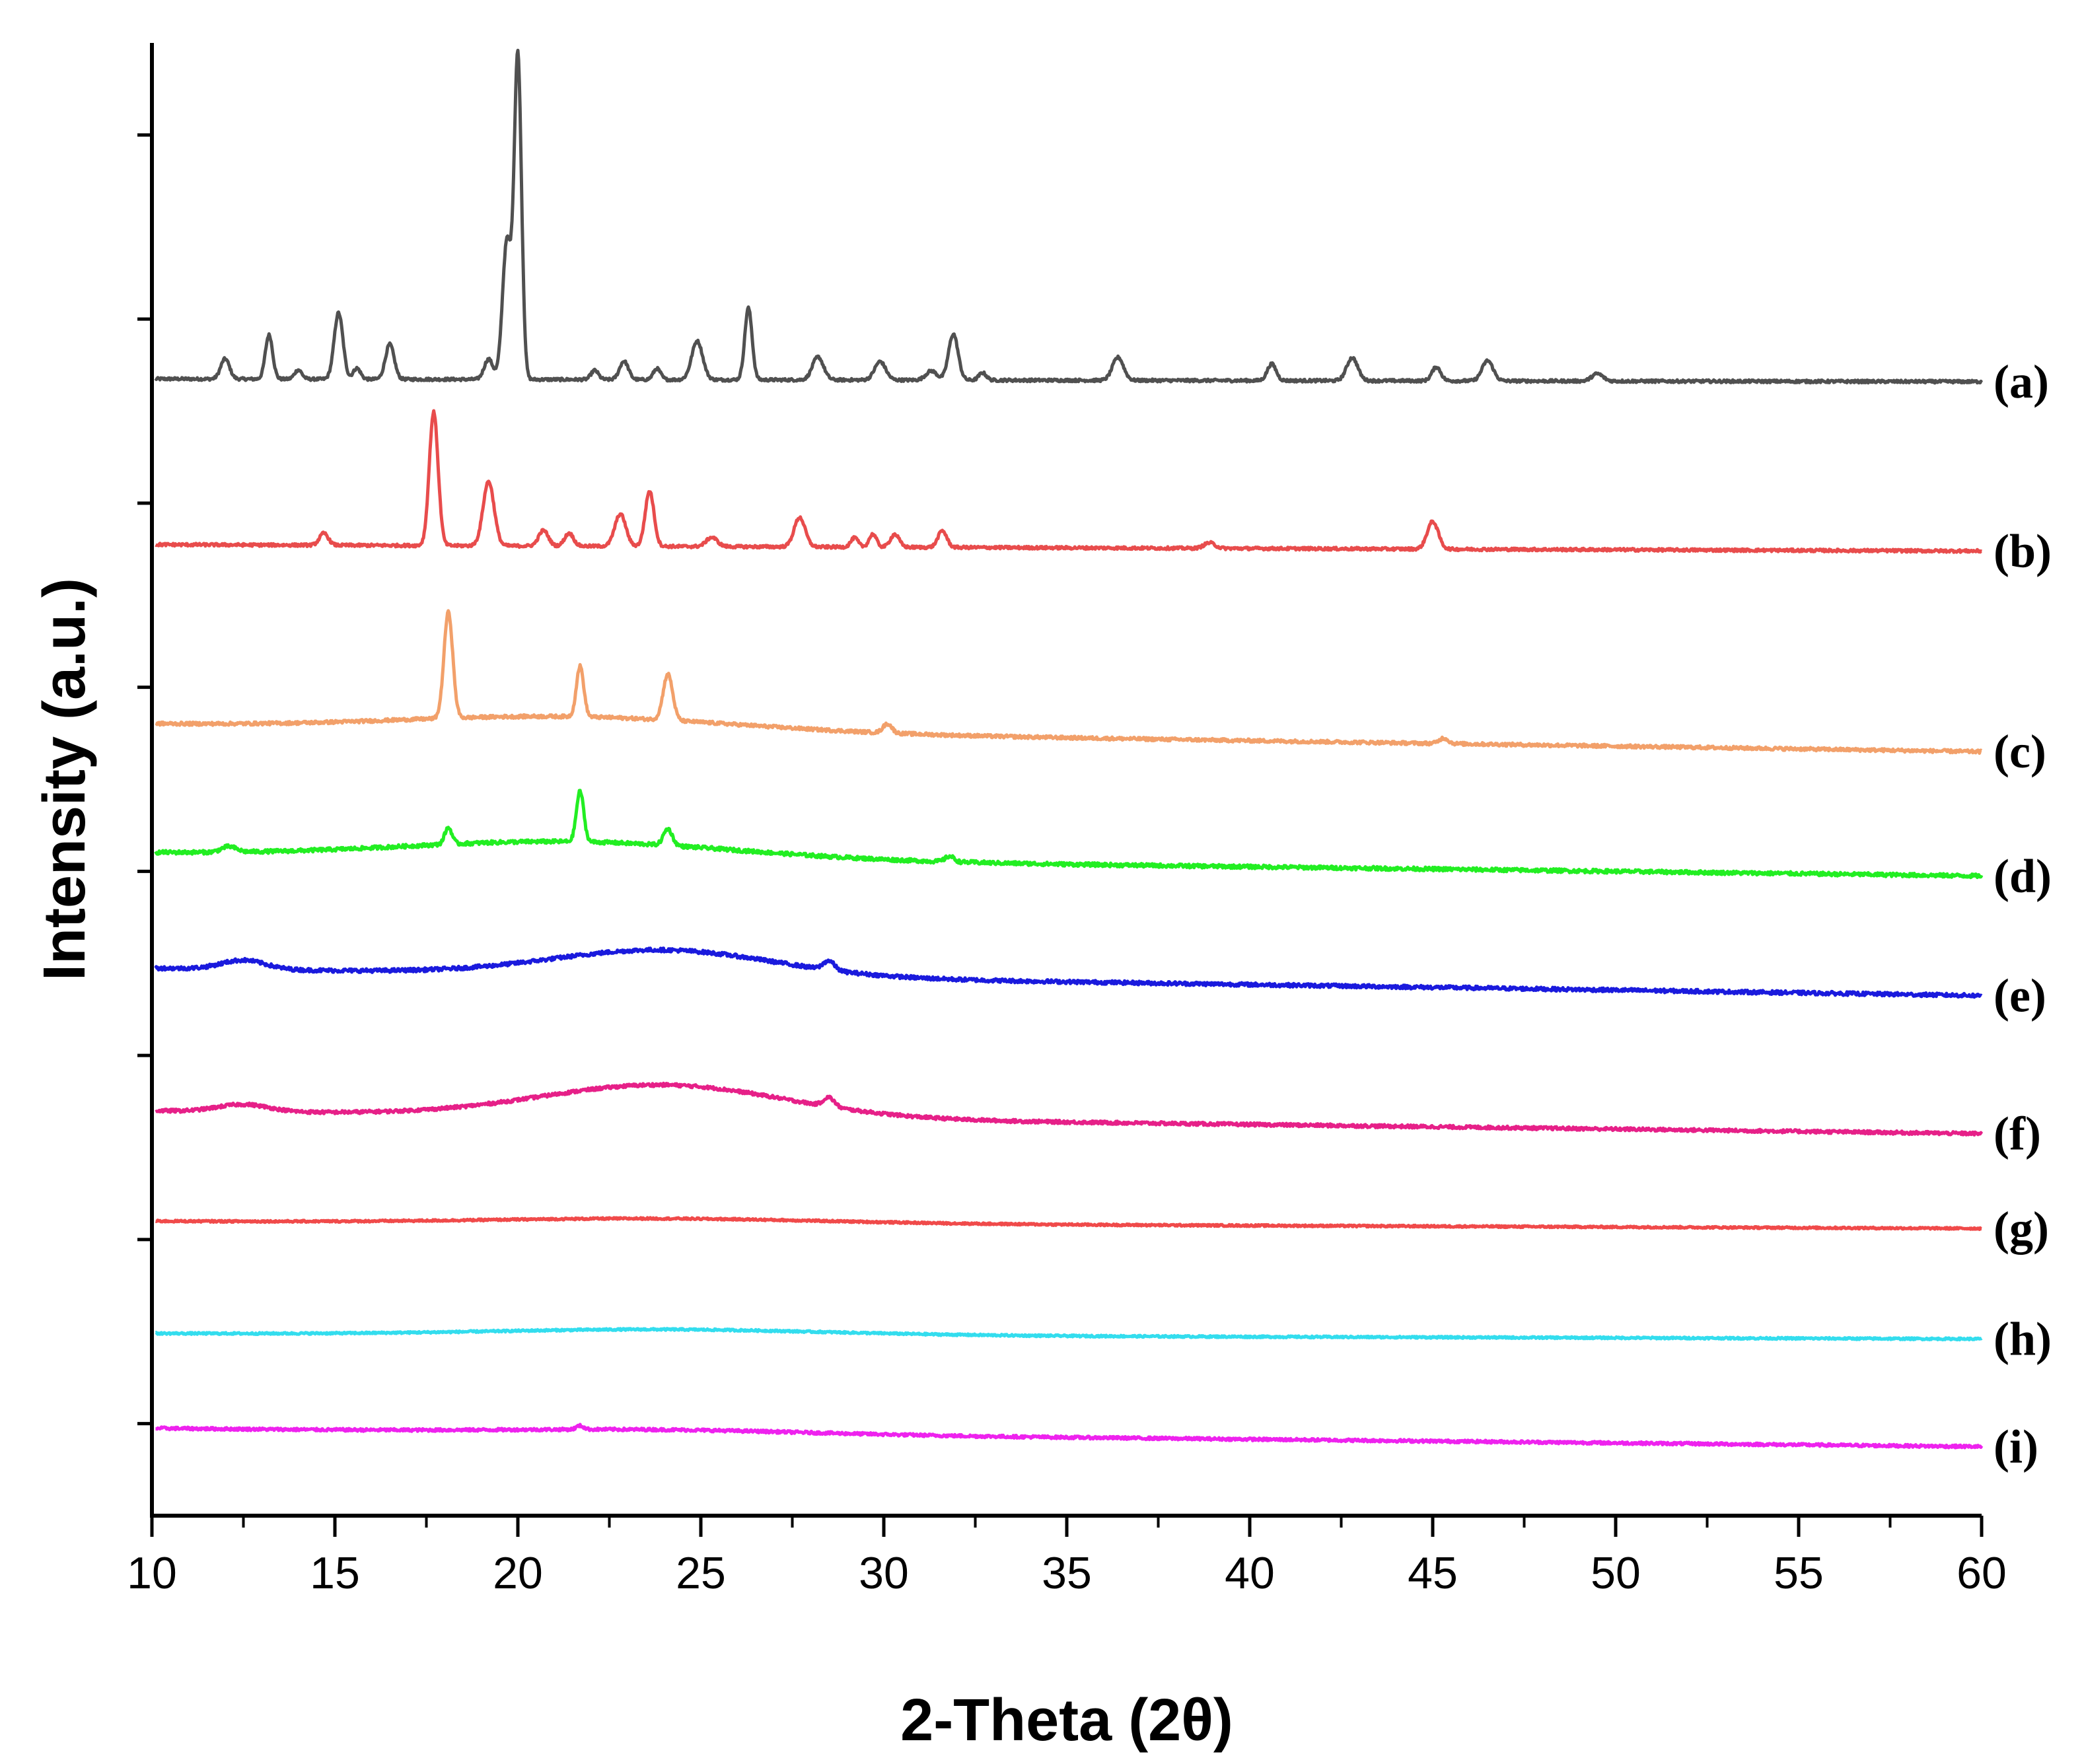  What do you see at coordinates (701, 1573) in the screenshot?
I see `x-tick-label: 25` at bounding box center [701, 1573].